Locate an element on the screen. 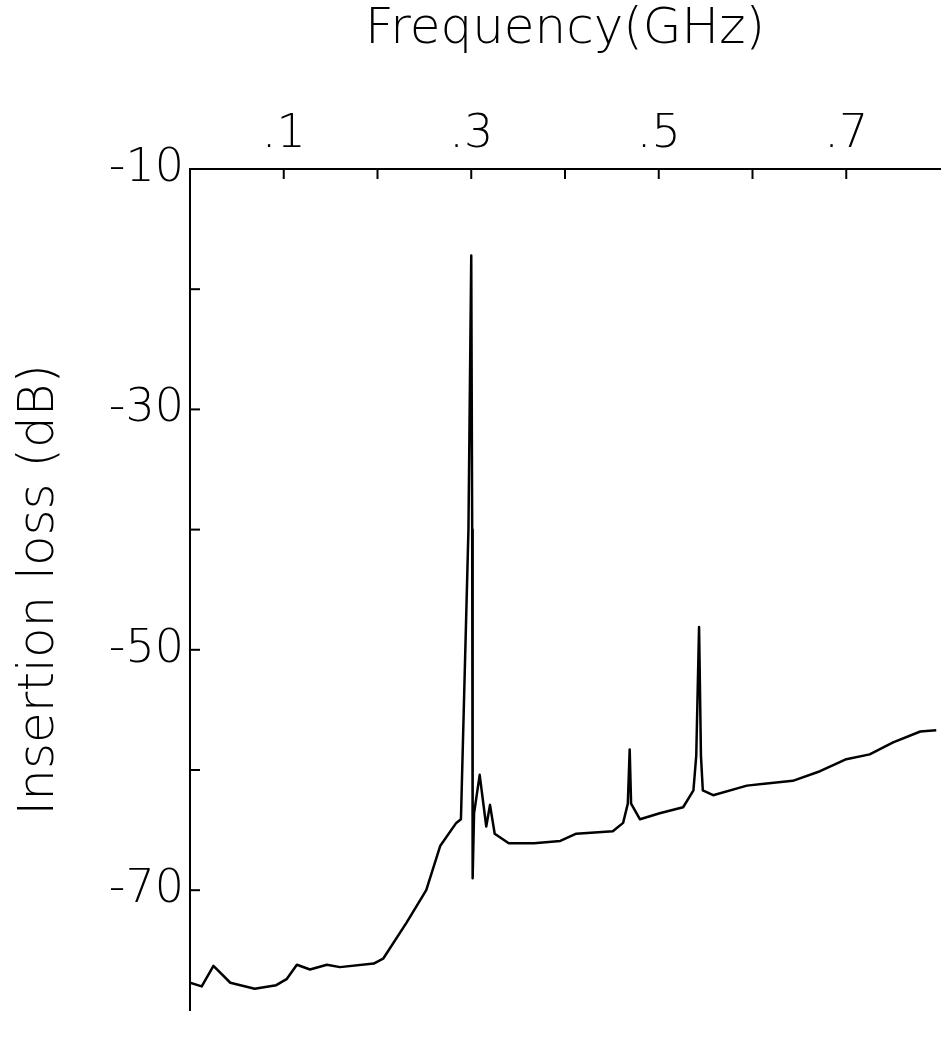 This screenshot has height=1044, width=943. x-tick-label: .5 is located at coordinates (658, 131).